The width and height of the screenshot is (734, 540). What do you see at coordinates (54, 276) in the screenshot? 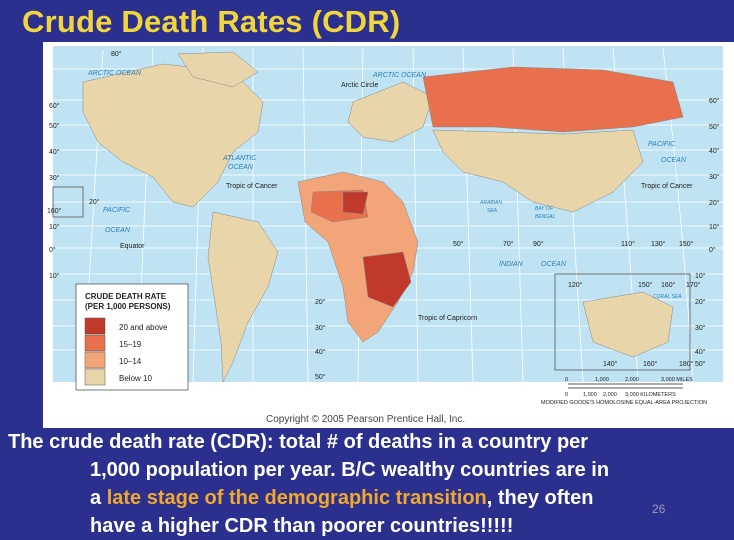
I see `lat-left-9: 10°` at bounding box center [54, 276].